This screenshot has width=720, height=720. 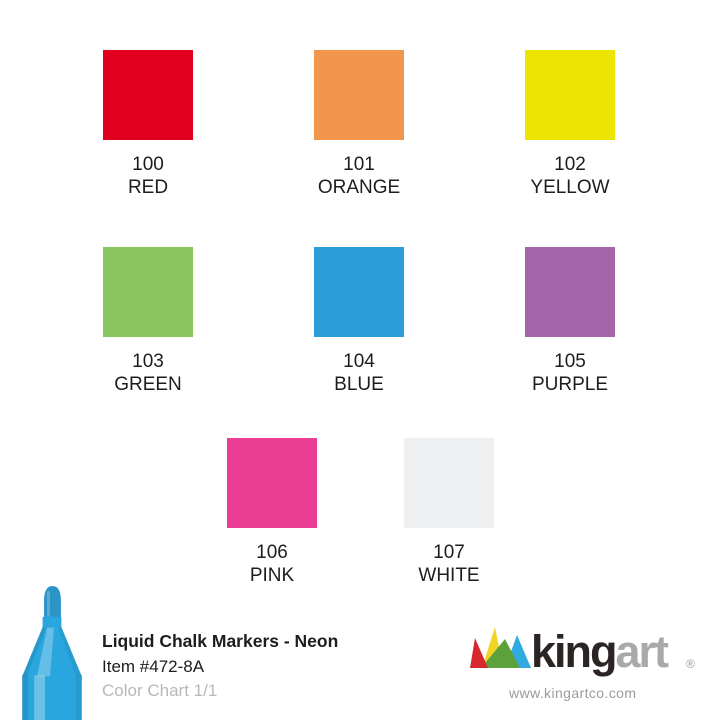 I want to click on swatch-name: GREEN, so click(x=148, y=384).